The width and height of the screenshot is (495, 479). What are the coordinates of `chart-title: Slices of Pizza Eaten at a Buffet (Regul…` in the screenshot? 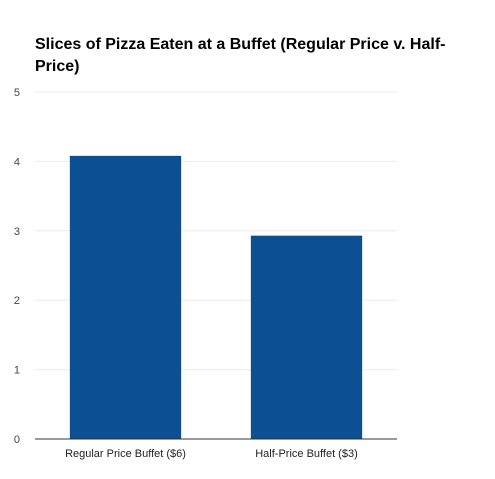 It's located at (240, 55).